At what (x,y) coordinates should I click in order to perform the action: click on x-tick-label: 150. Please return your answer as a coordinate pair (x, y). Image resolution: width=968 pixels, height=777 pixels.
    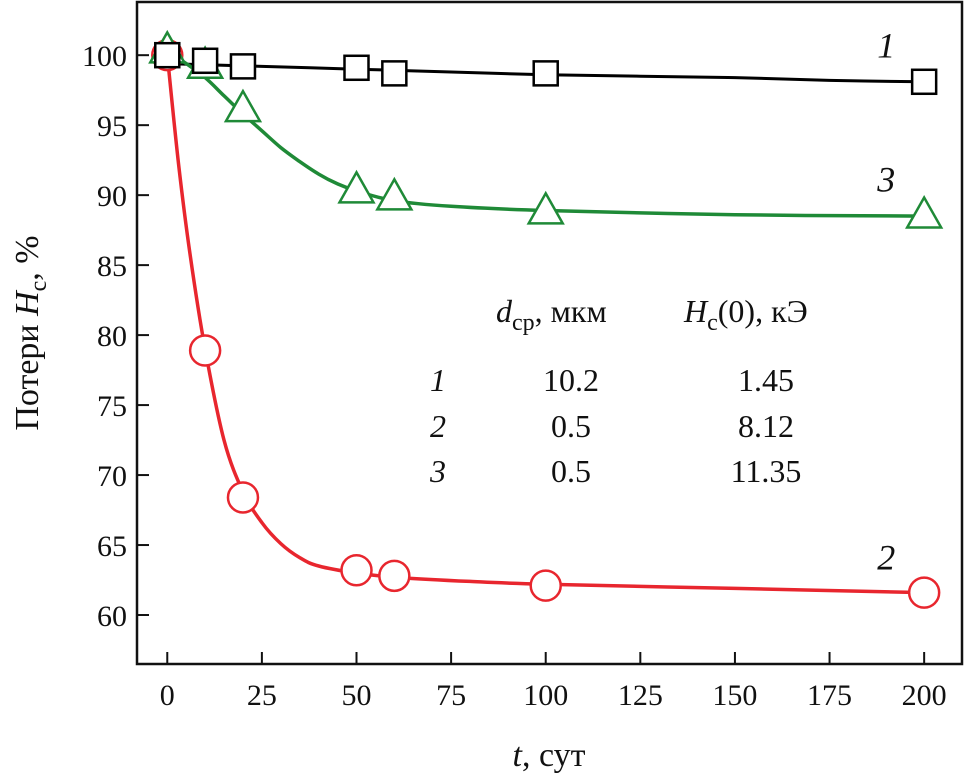
    Looking at the image, I should click on (734, 695).